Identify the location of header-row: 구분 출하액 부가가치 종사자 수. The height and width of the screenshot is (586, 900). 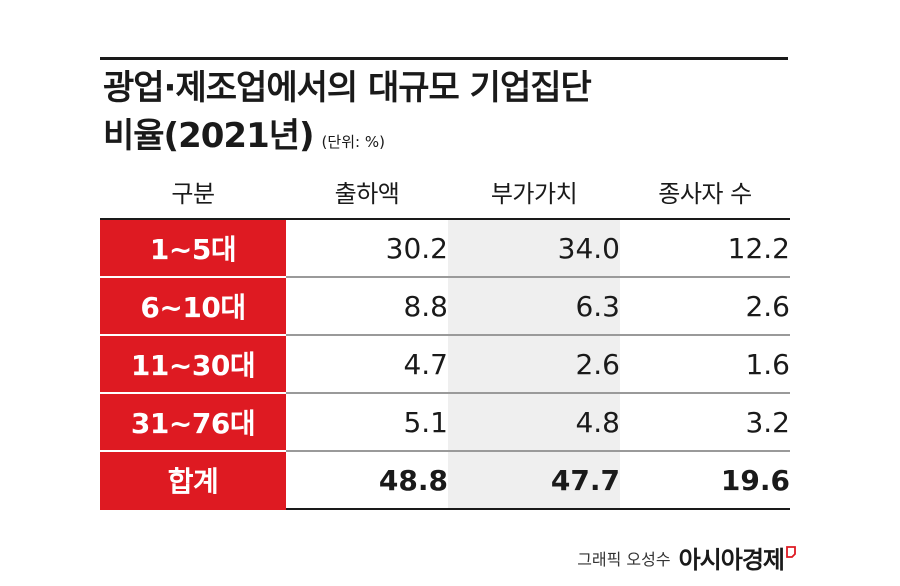
(445, 192).